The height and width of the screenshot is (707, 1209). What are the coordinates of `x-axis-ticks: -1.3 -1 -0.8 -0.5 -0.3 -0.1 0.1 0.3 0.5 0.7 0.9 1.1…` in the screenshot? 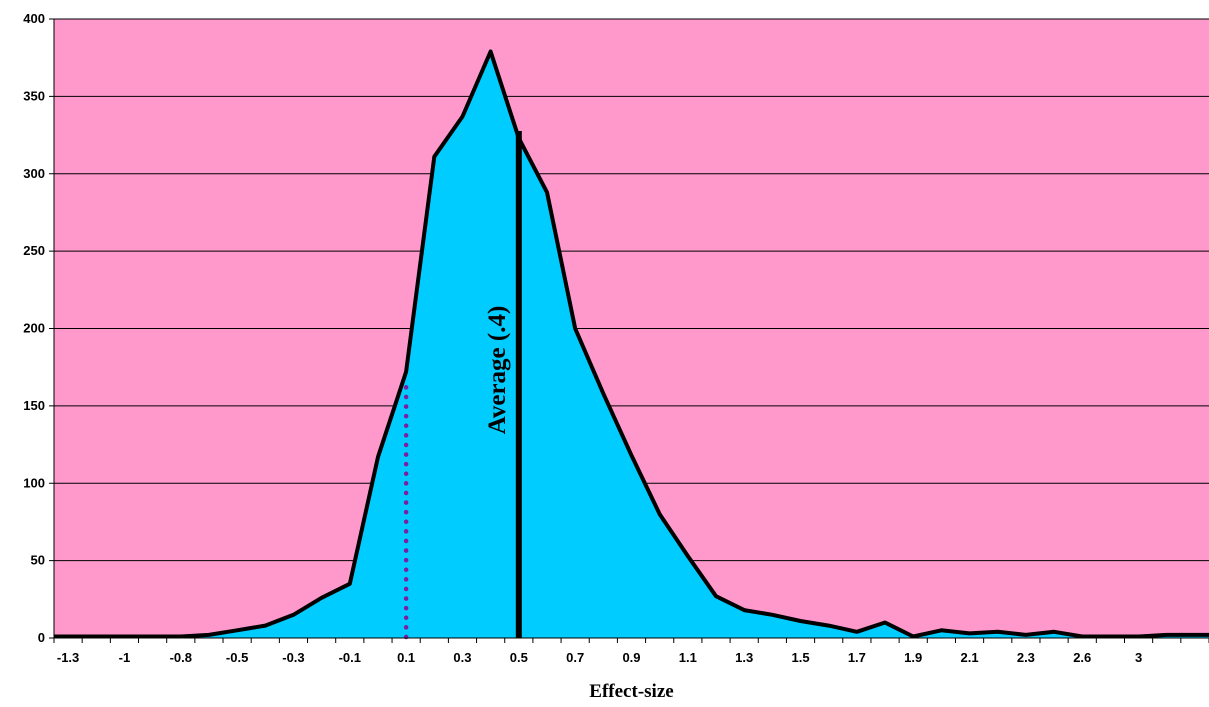 It's located at (631, 651).